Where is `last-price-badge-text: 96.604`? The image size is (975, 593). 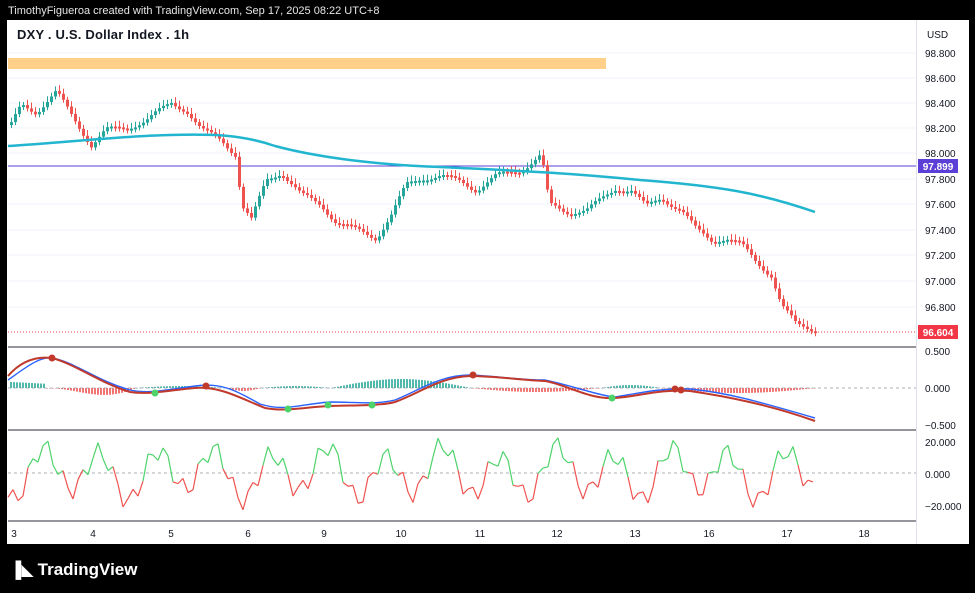 last-price-badge-text: 96.604 is located at coordinates (938, 333).